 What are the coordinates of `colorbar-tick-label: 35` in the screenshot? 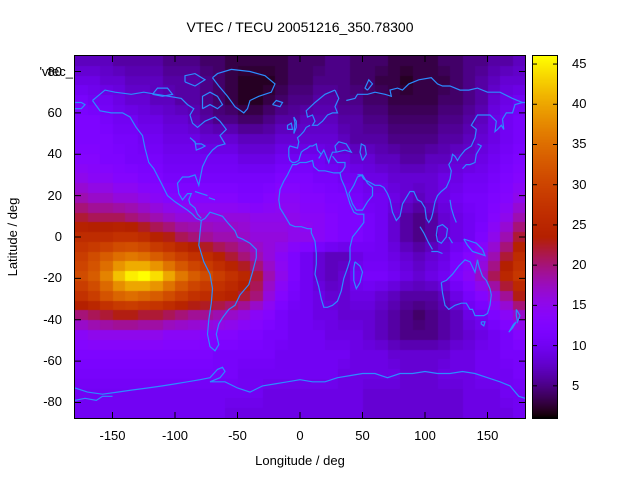 It's located at (579, 144).